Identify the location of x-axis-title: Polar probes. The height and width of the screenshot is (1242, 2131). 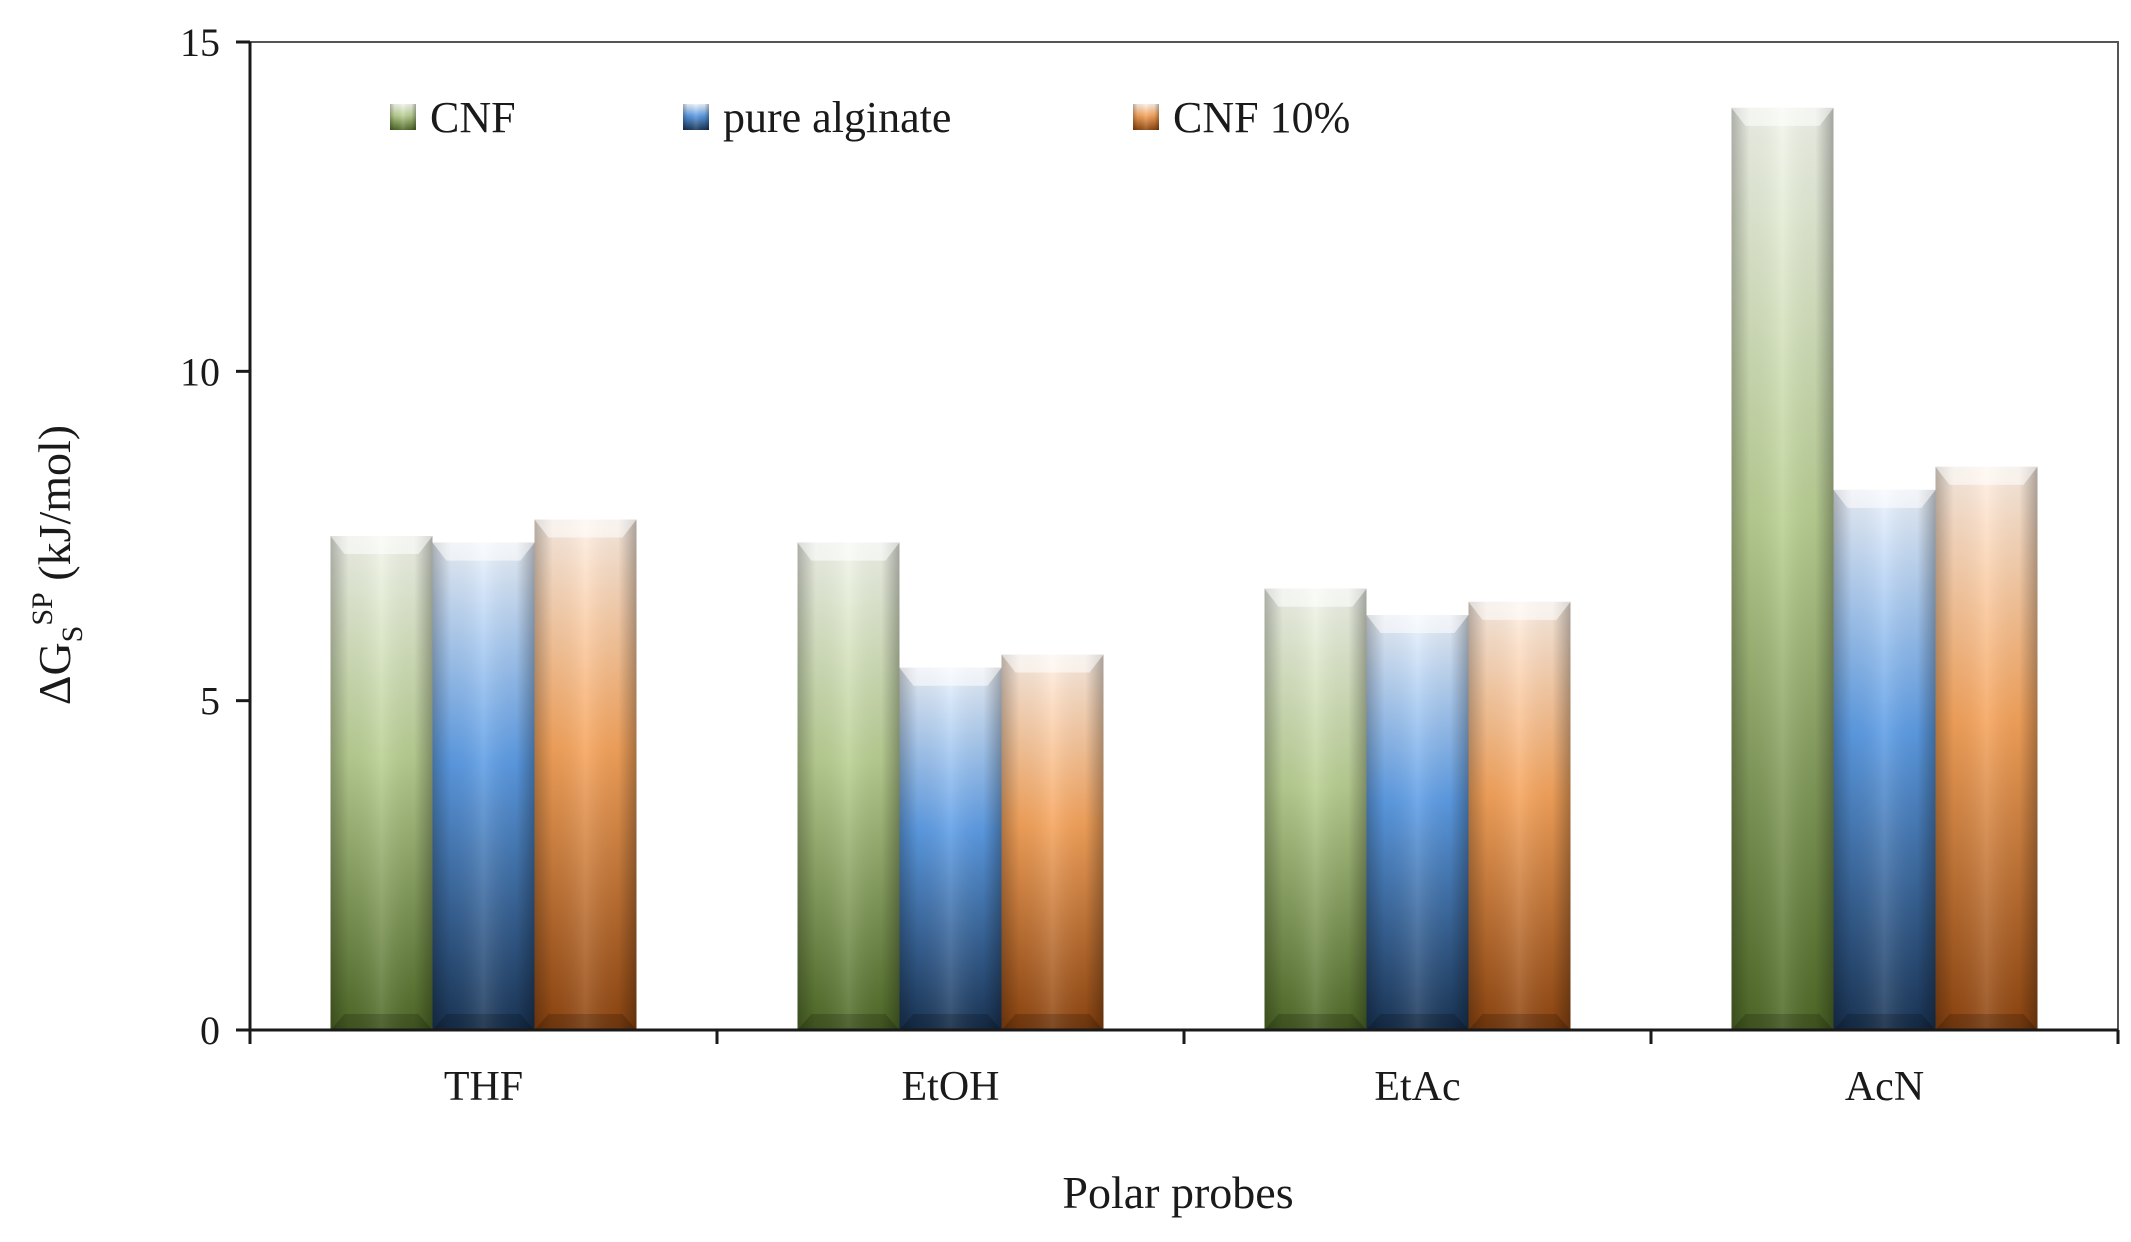
(1177, 1192).